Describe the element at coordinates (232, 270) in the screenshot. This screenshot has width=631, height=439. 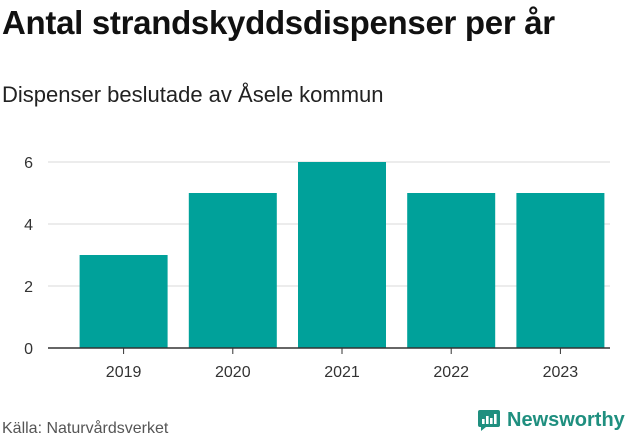
I see `bar-2020` at that location.